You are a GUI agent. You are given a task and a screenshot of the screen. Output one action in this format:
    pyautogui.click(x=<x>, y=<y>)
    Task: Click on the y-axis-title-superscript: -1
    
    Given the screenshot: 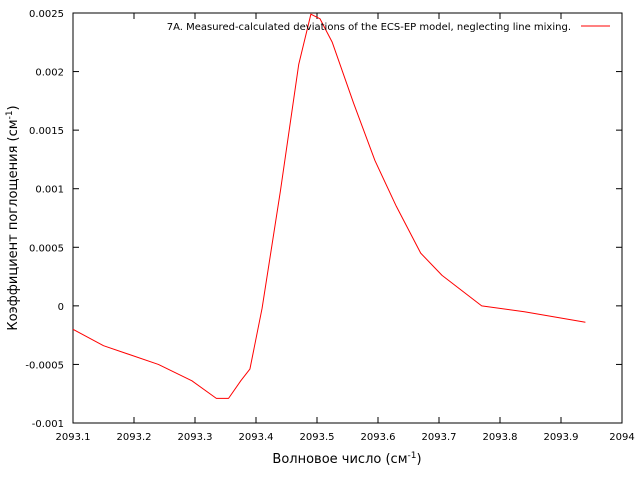 What is the action you would take?
    pyautogui.click(x=10, y=114)
    